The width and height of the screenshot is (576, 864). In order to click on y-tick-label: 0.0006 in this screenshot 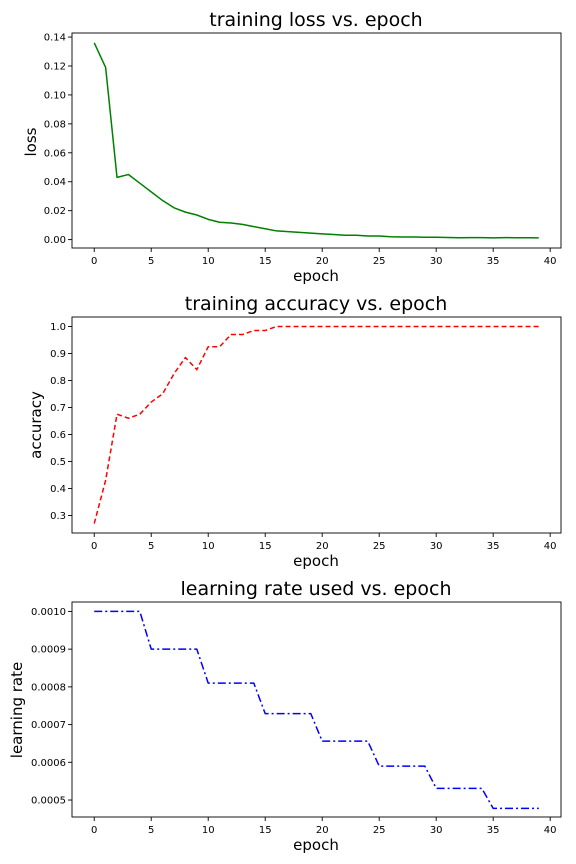, I will do `click(48, 763)`.